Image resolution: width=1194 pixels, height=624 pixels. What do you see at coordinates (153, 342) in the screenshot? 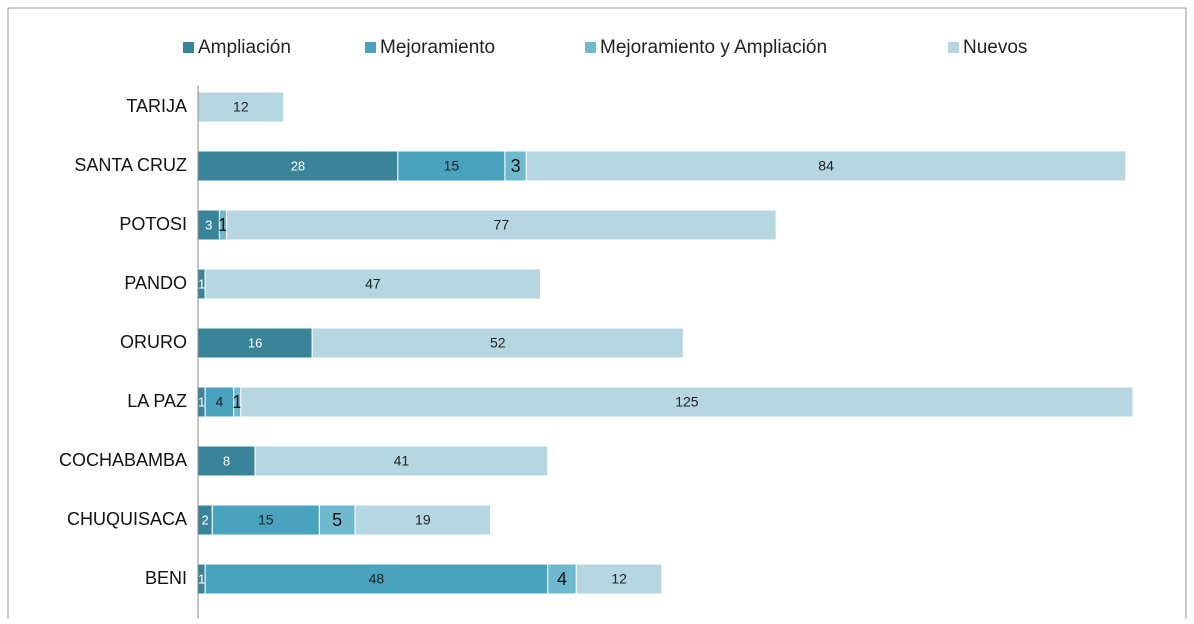
I see `category-label: ORURO` at bounding box center [153, 342].